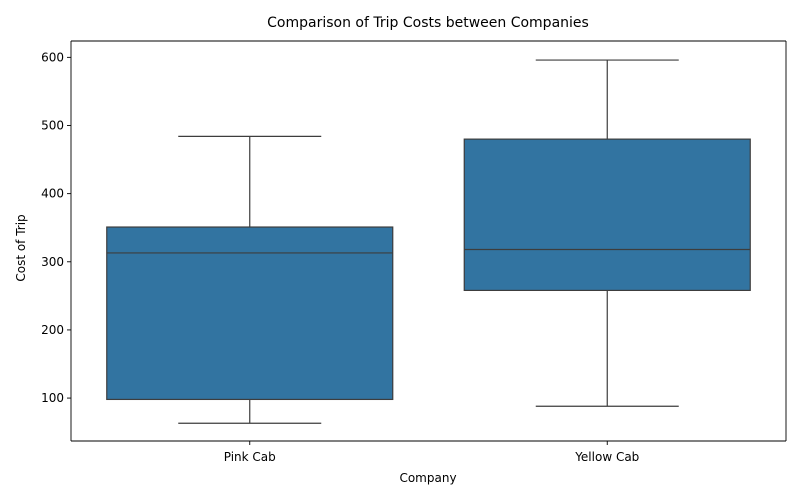 The image size is (800, 500). What do you see at coordinates (52, 262) in the screenshot?
I see `y-tick-label: 300` at bounding box center [52, 262].